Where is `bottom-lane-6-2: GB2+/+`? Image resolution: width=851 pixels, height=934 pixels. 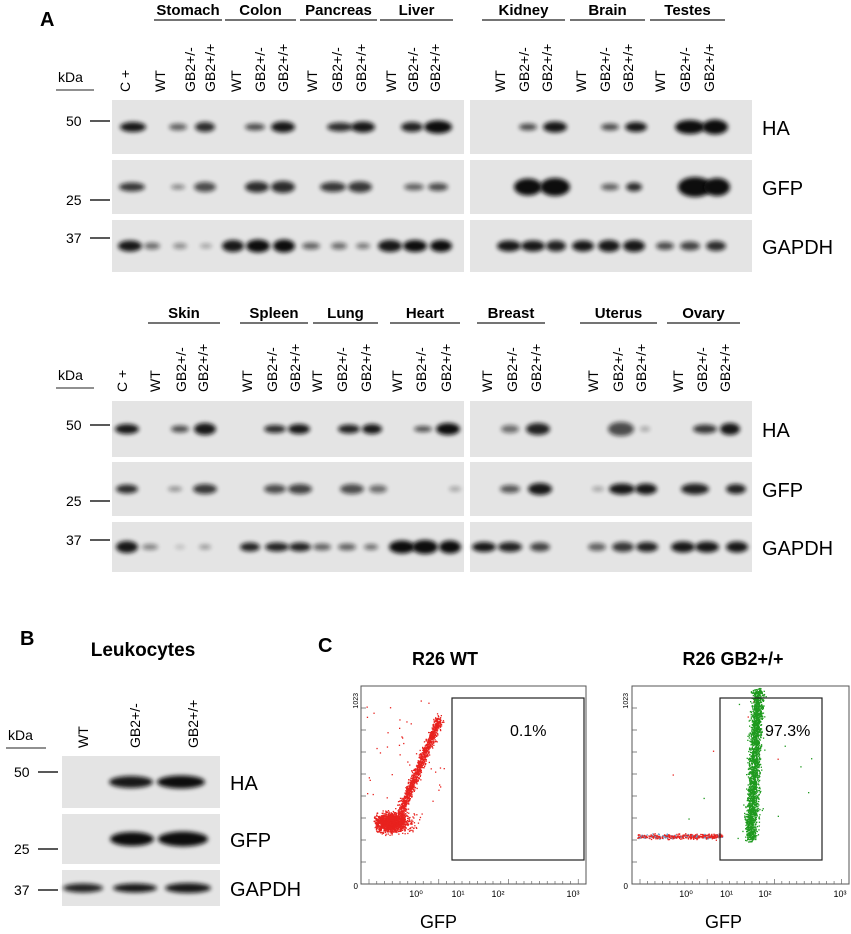
bottom-lane-6-2: GB2+/+ is located at coordinates (725, 368).